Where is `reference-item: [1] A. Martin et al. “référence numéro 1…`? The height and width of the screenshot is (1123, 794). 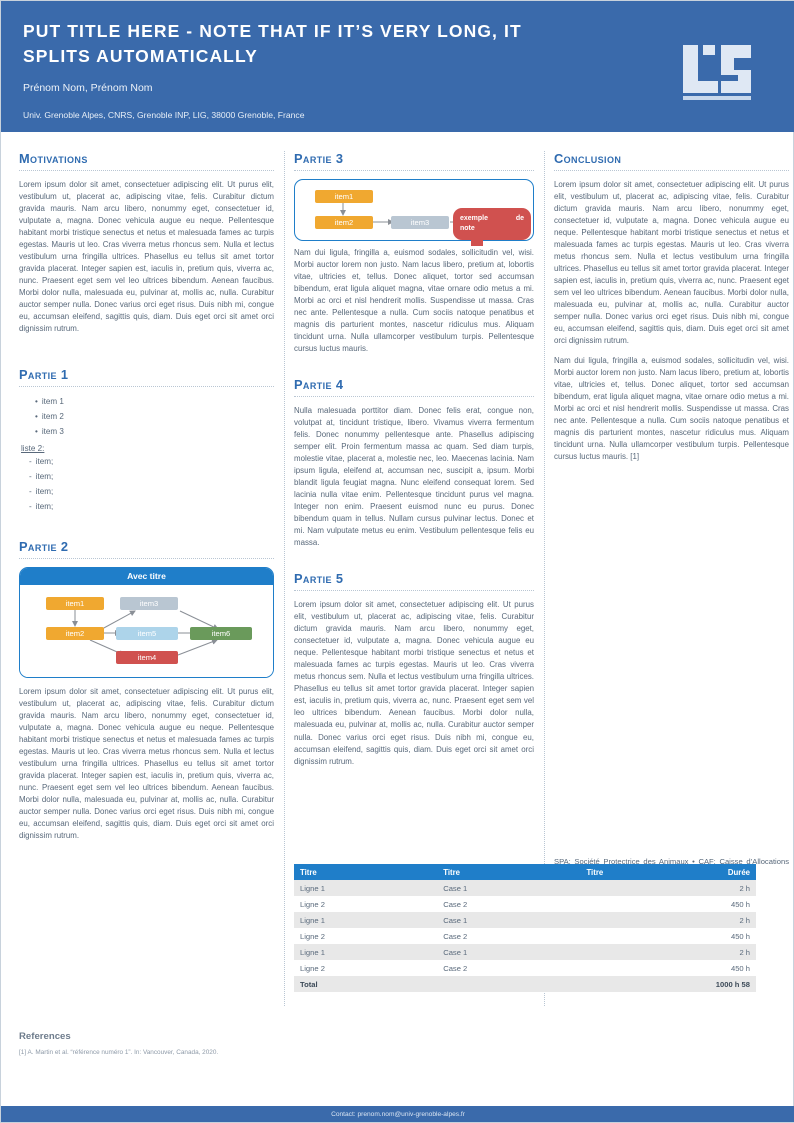 reference-item: [1] A. Martin et al. “référence numéro 1… is located at coordinates (119, 1052).